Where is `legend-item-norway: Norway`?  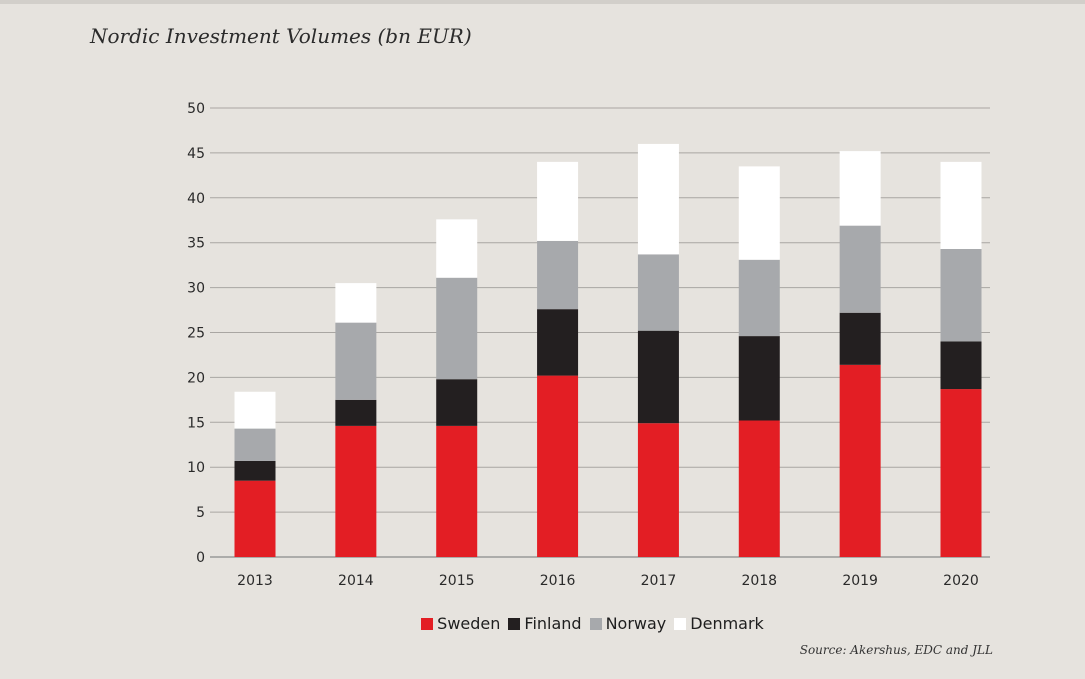 legend-item-norway: Norway is located at coordinates (628, 623).